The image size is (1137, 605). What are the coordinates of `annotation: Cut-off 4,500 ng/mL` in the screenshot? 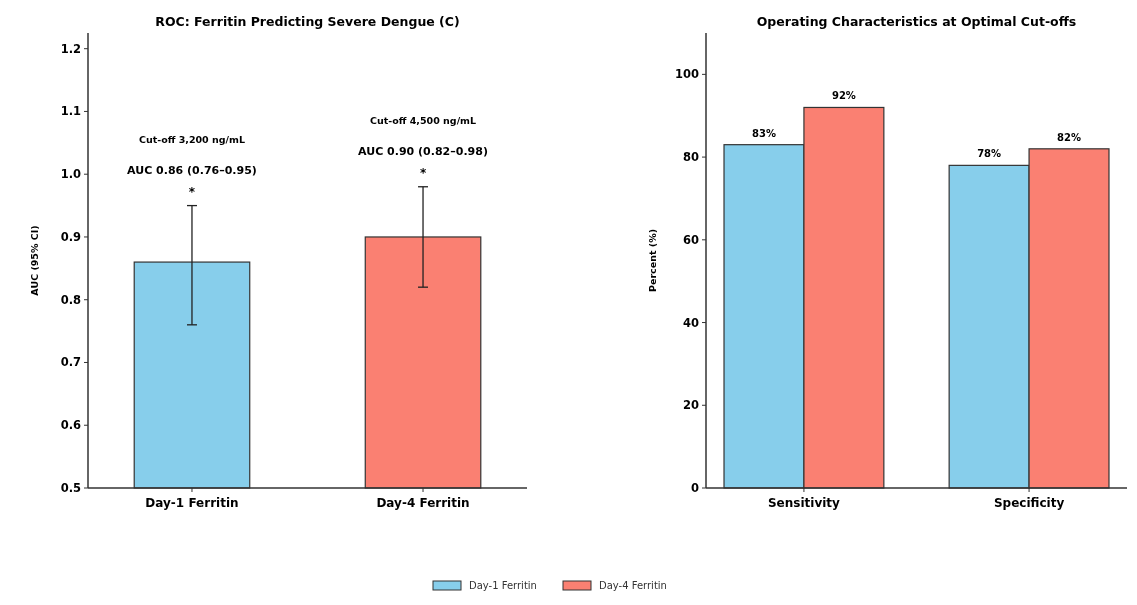 It's located at (423, 120).